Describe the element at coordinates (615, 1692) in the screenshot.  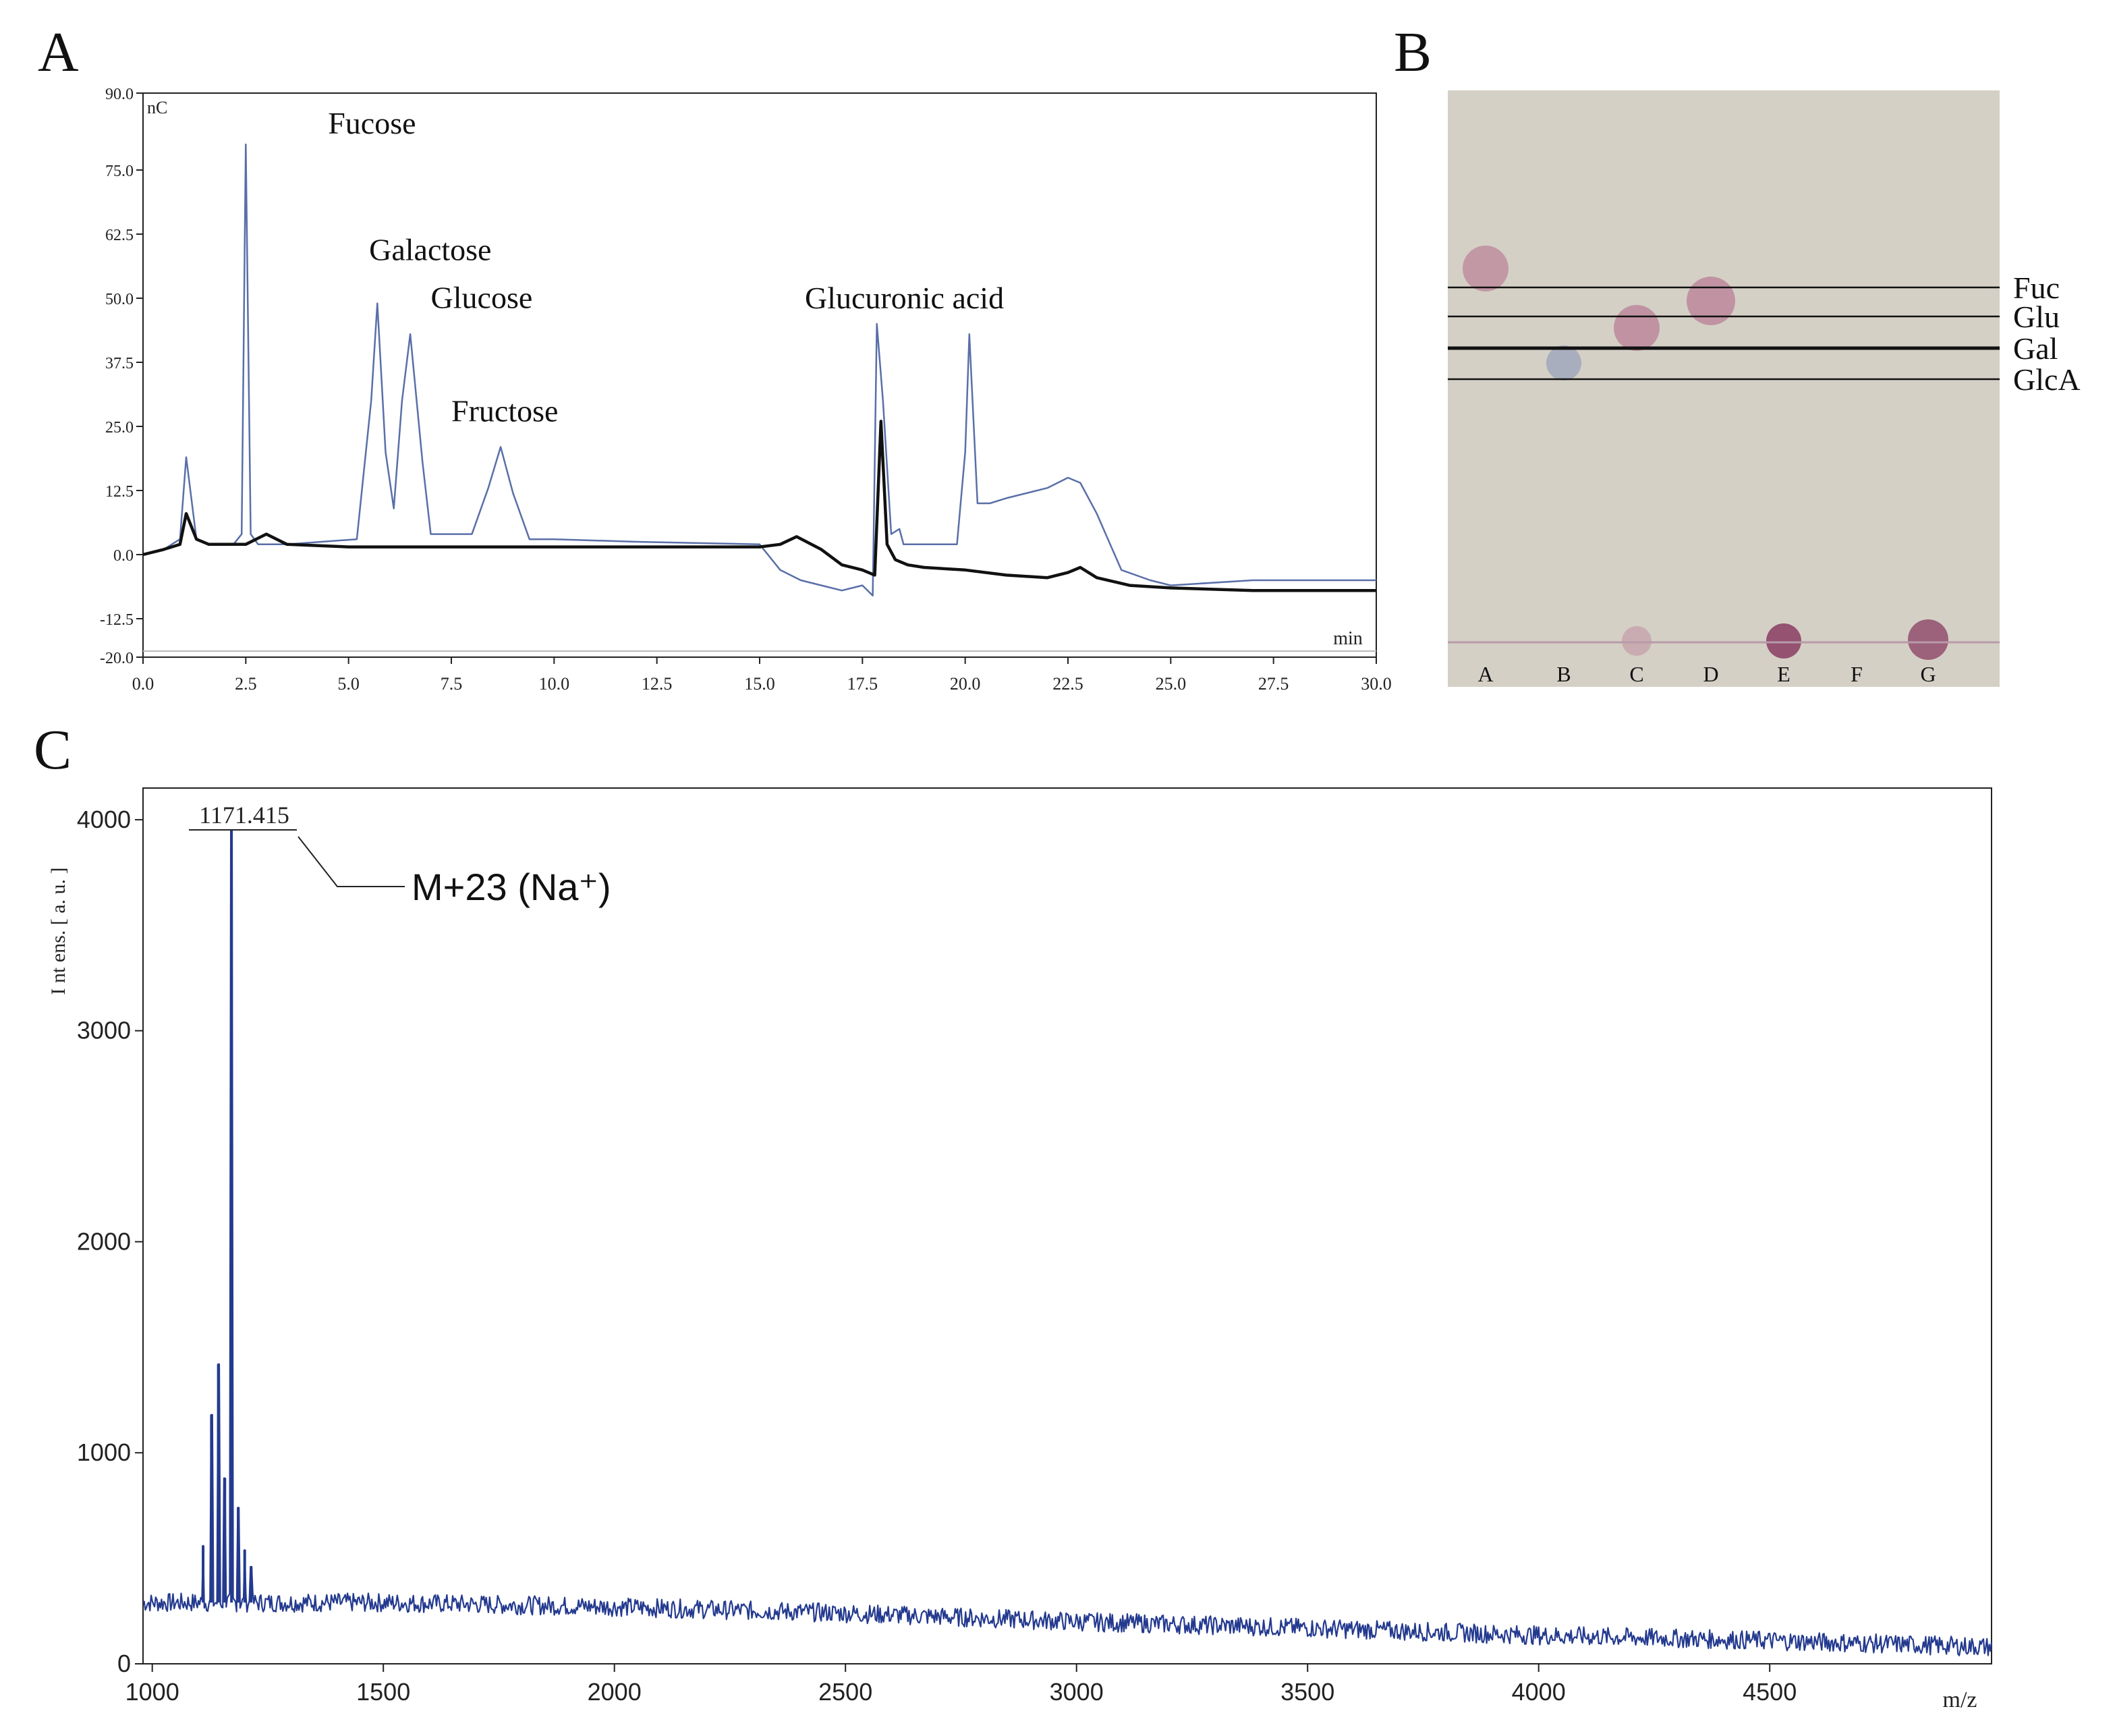
I see `x-tick-label: 2000` at that location.